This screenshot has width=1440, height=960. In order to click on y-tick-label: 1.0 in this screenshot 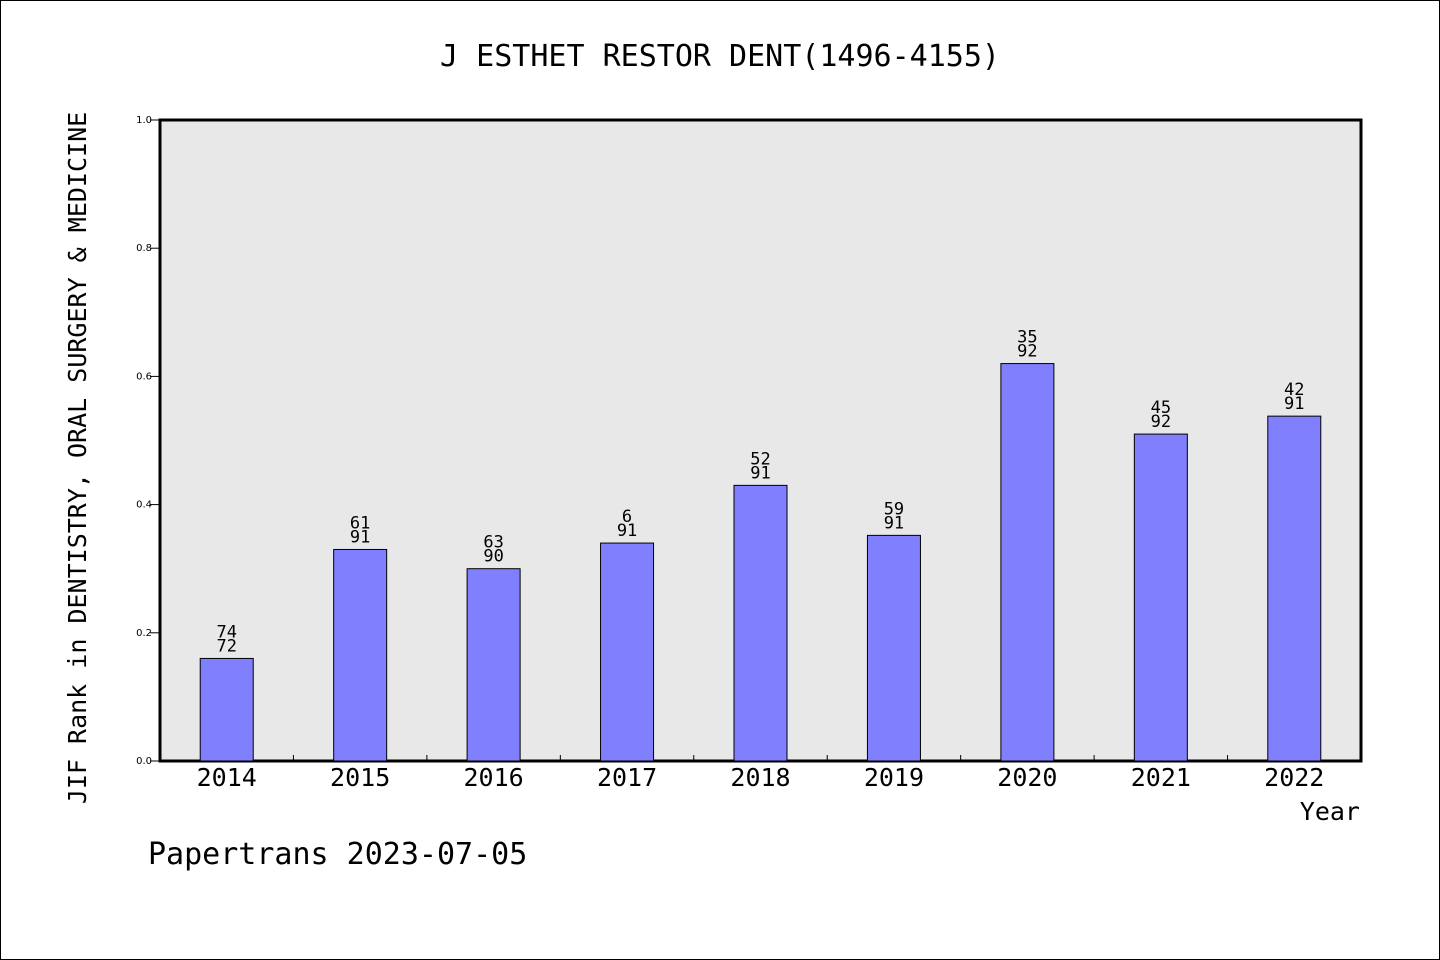, I will do `click(144, 120)`.